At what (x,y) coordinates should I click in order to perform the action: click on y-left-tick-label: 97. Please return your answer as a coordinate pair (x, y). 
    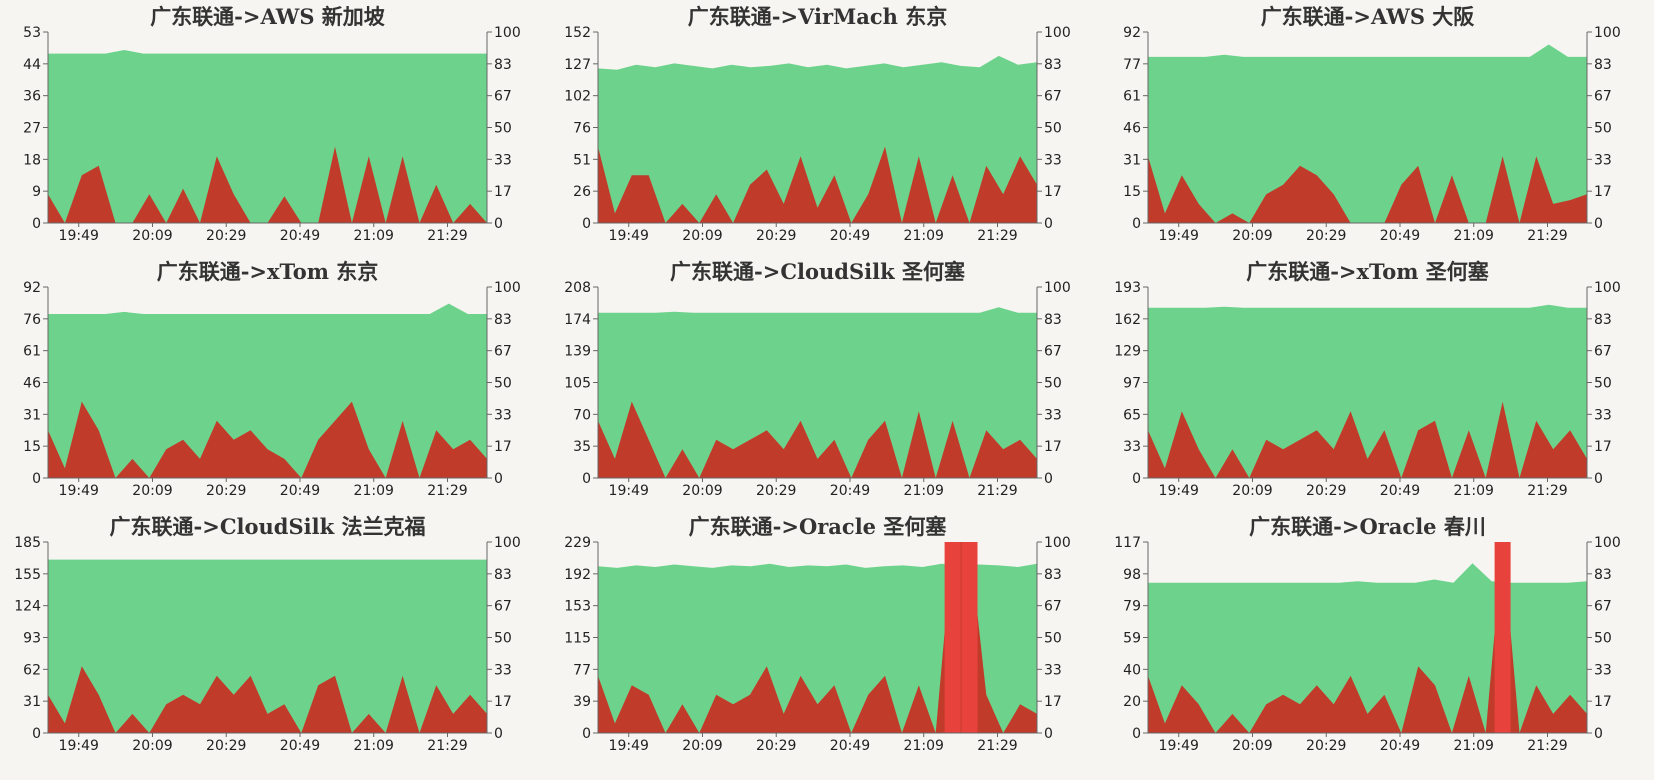
    Looking at the image, I should click on (1132, 384).